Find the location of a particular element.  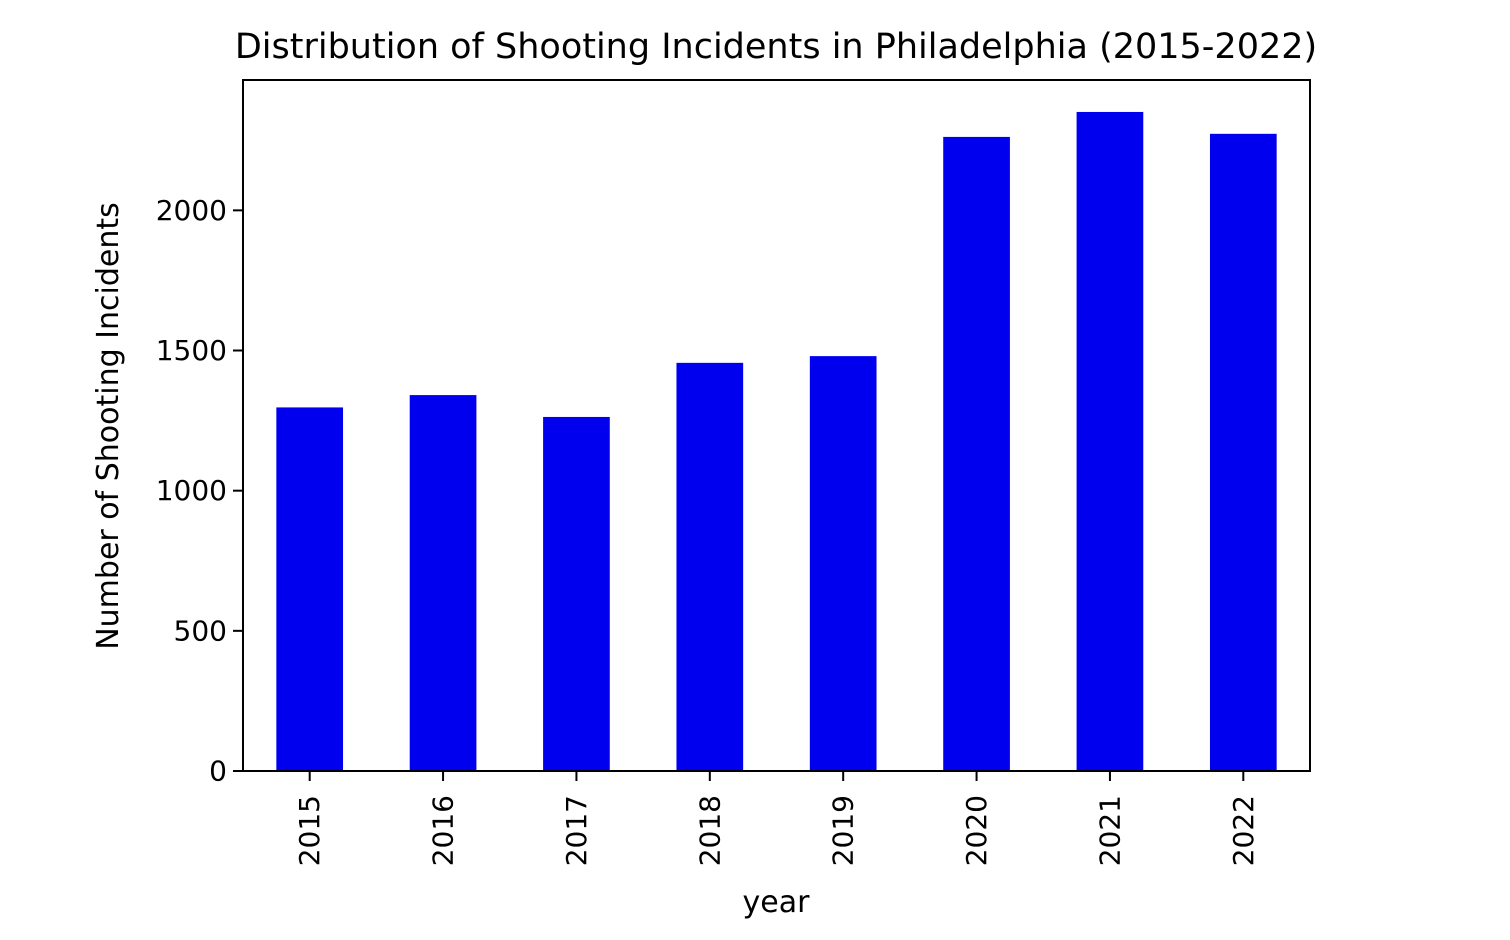

x-tick-label-2018: 2018 is located at coordinates (709, 830).